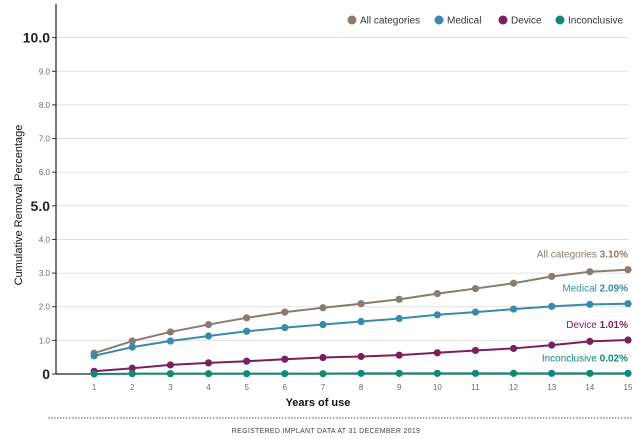  I want to click on x-axis-title: Years of use, so click(318, 403).